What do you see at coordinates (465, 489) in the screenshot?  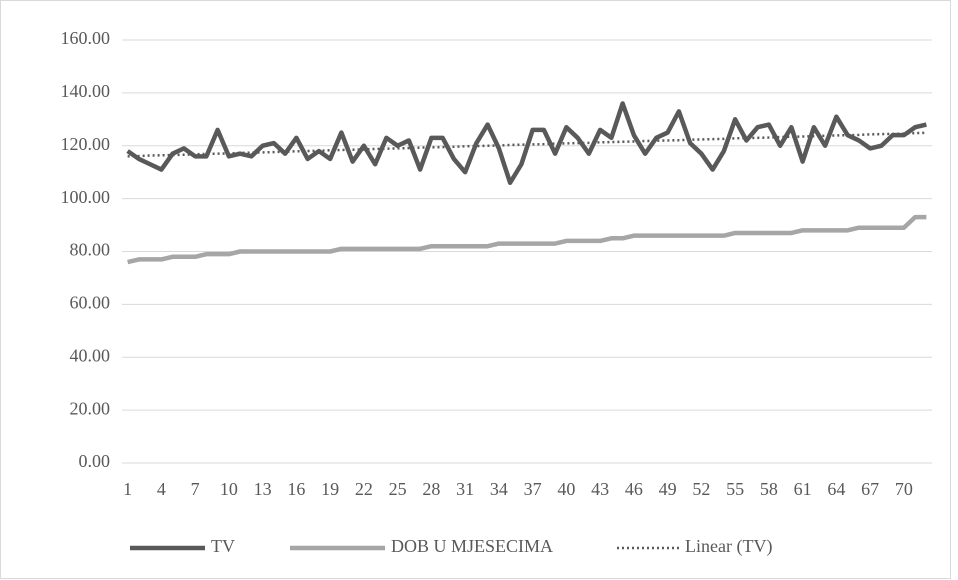 I see `x-tick-label: 31` at bounding box center [465, 489].